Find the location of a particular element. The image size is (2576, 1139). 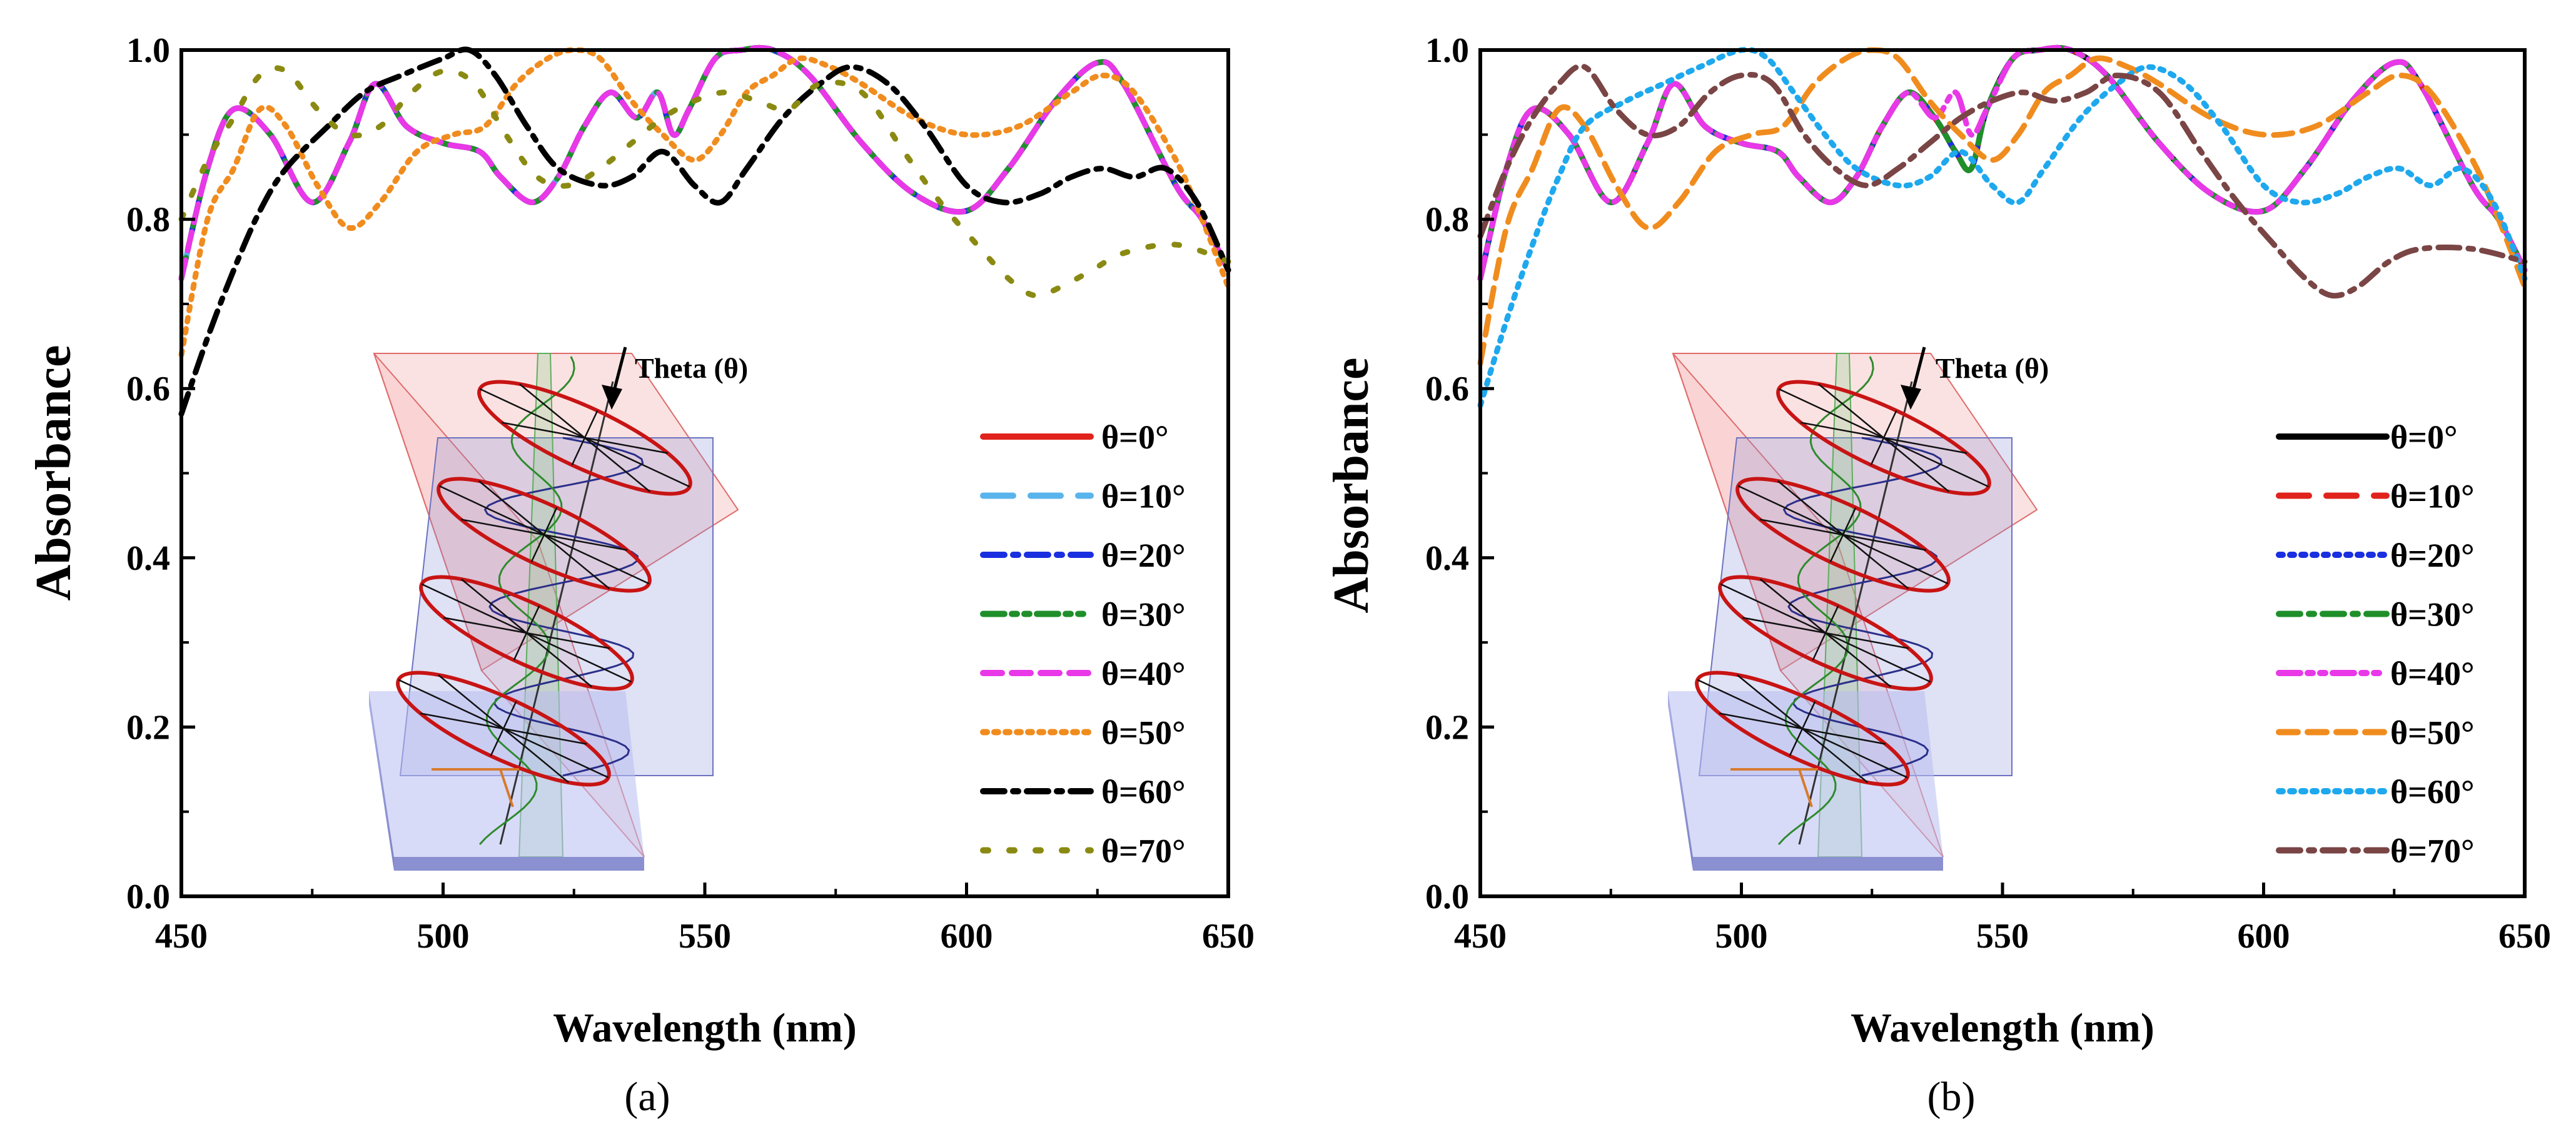

x-axis-label-b: Wavelength (nm) is located at coordinates (2003, 1028).